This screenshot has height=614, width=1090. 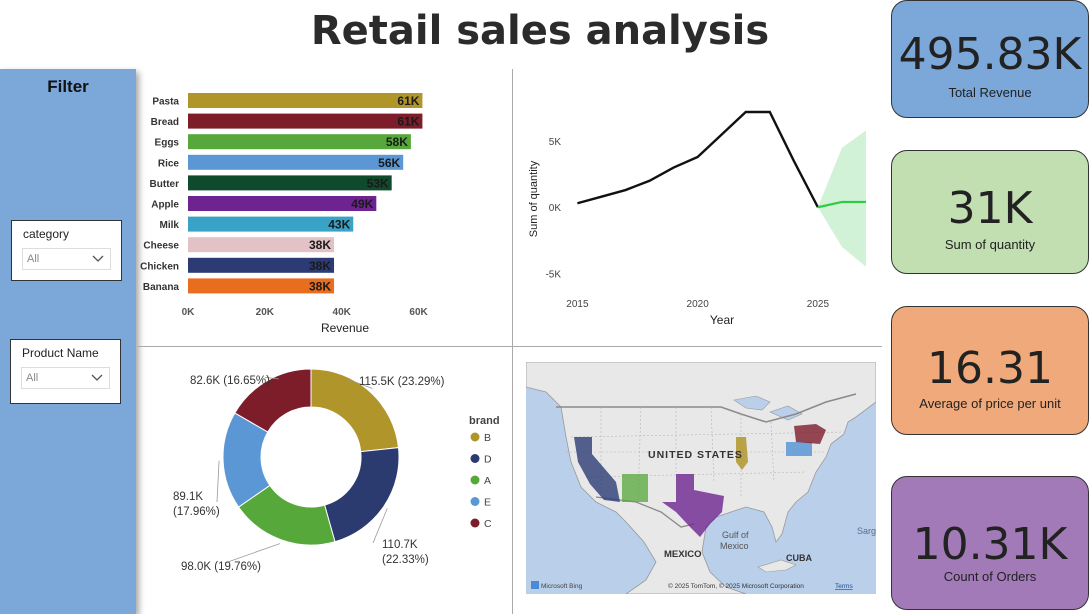 I want to click on kpi-total-revenue: 495.83K Total Revenue, so click(x=990, y=59).